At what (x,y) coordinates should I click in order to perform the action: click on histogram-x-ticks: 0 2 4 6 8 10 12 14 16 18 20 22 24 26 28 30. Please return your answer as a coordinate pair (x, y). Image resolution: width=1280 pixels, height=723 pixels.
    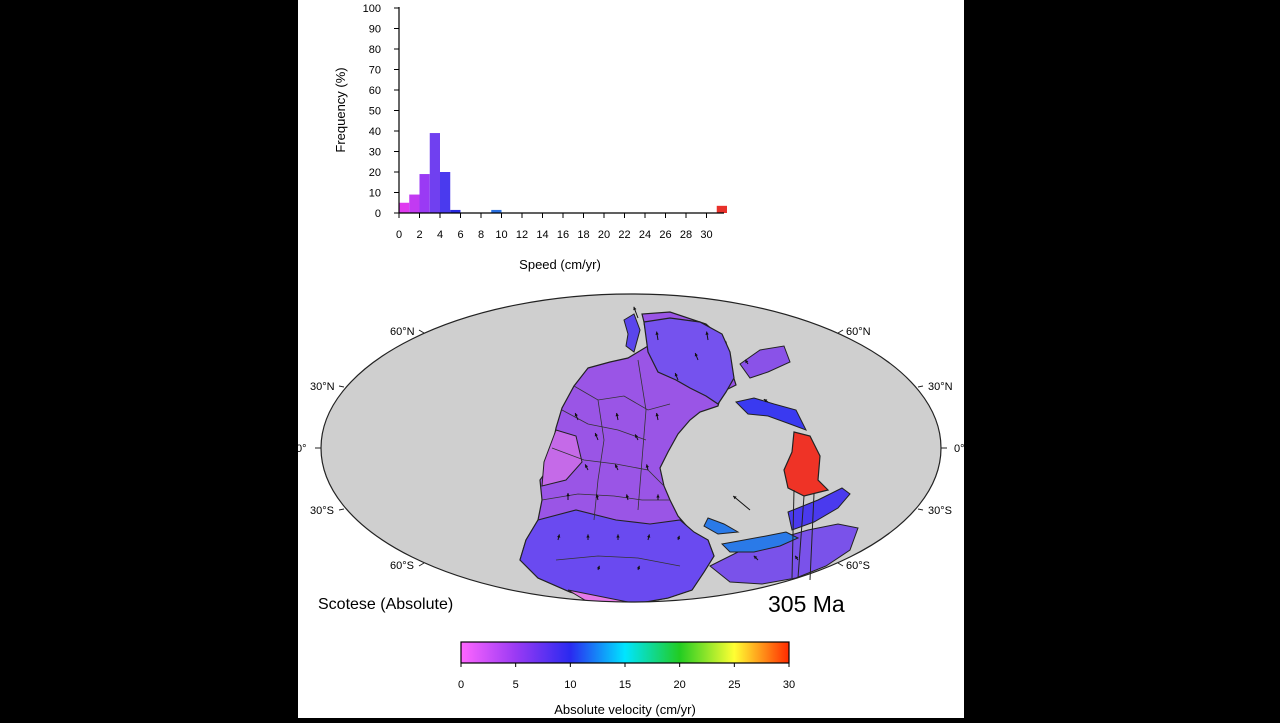
    Looking at the image, I should click on (554, 227).